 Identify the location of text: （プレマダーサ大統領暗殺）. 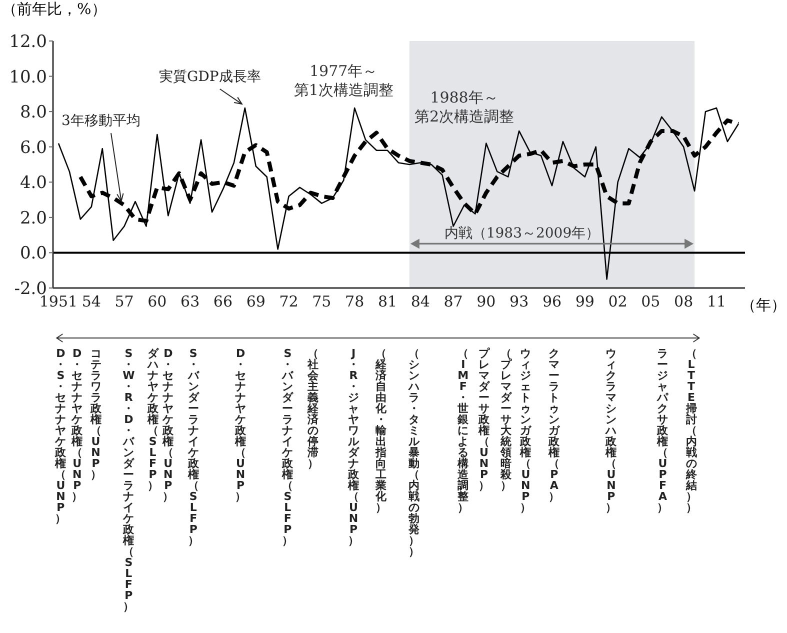
(506, 419).